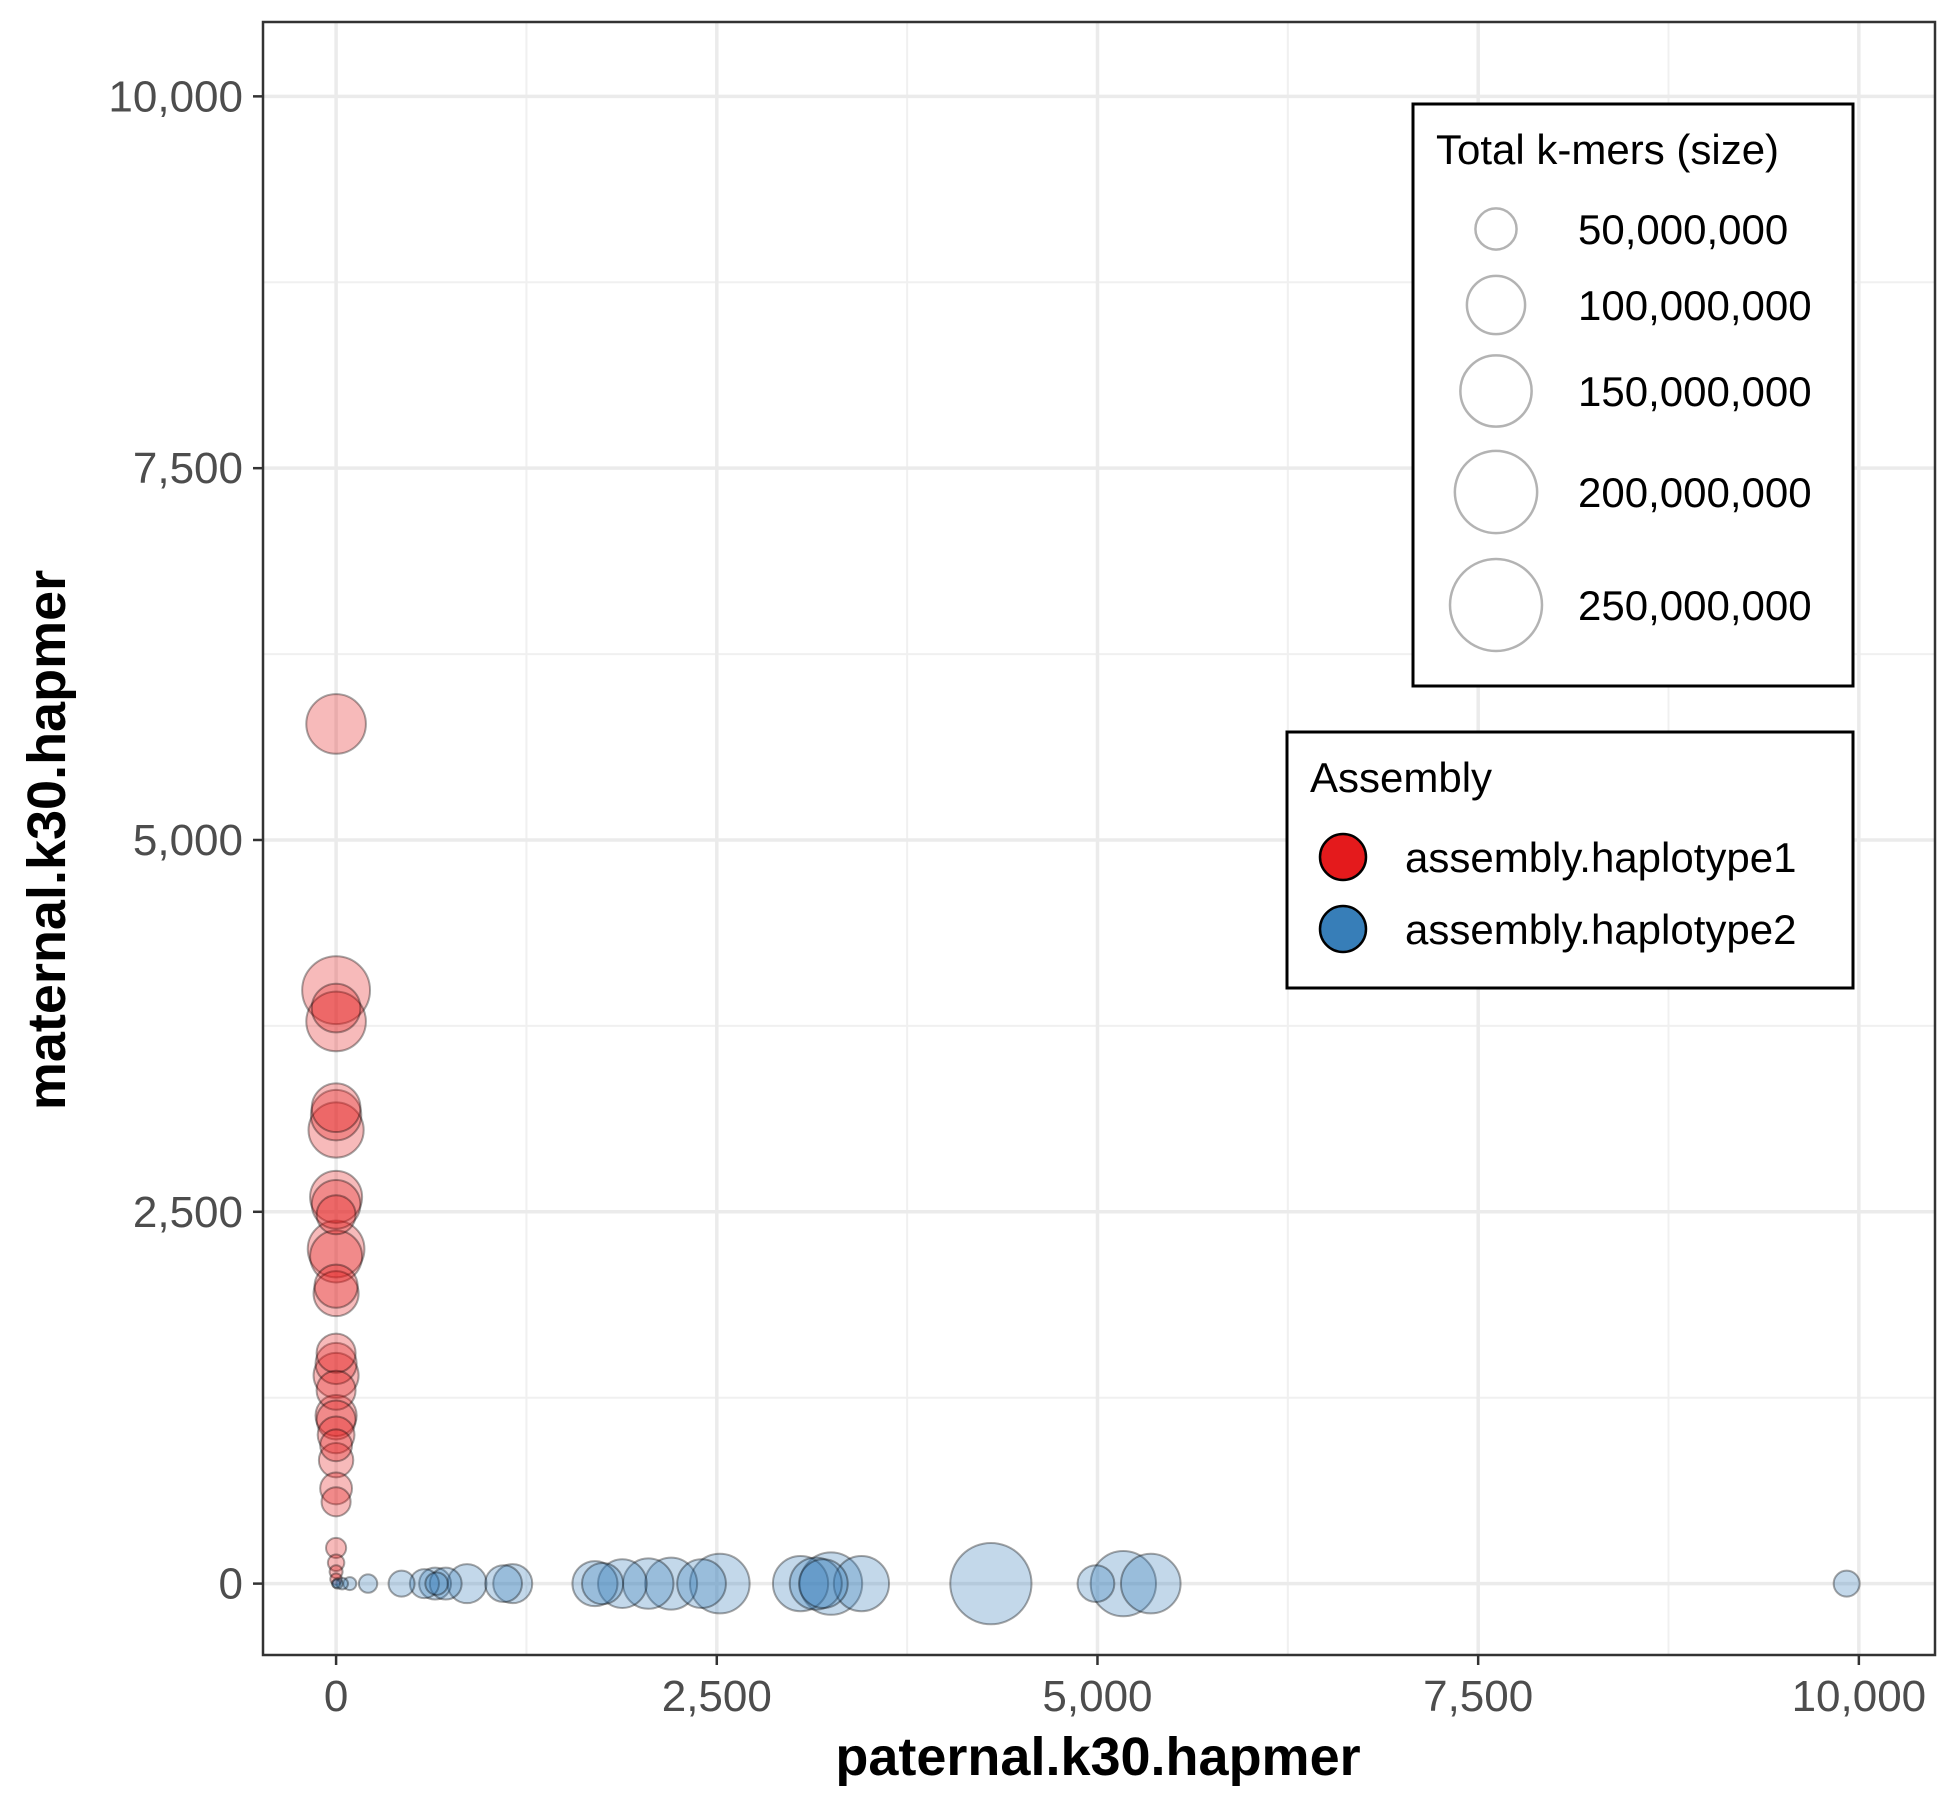  Describe the element at coordinates (336, 1696) in the screenshot. I see `x-tick-label: 0` at that location.